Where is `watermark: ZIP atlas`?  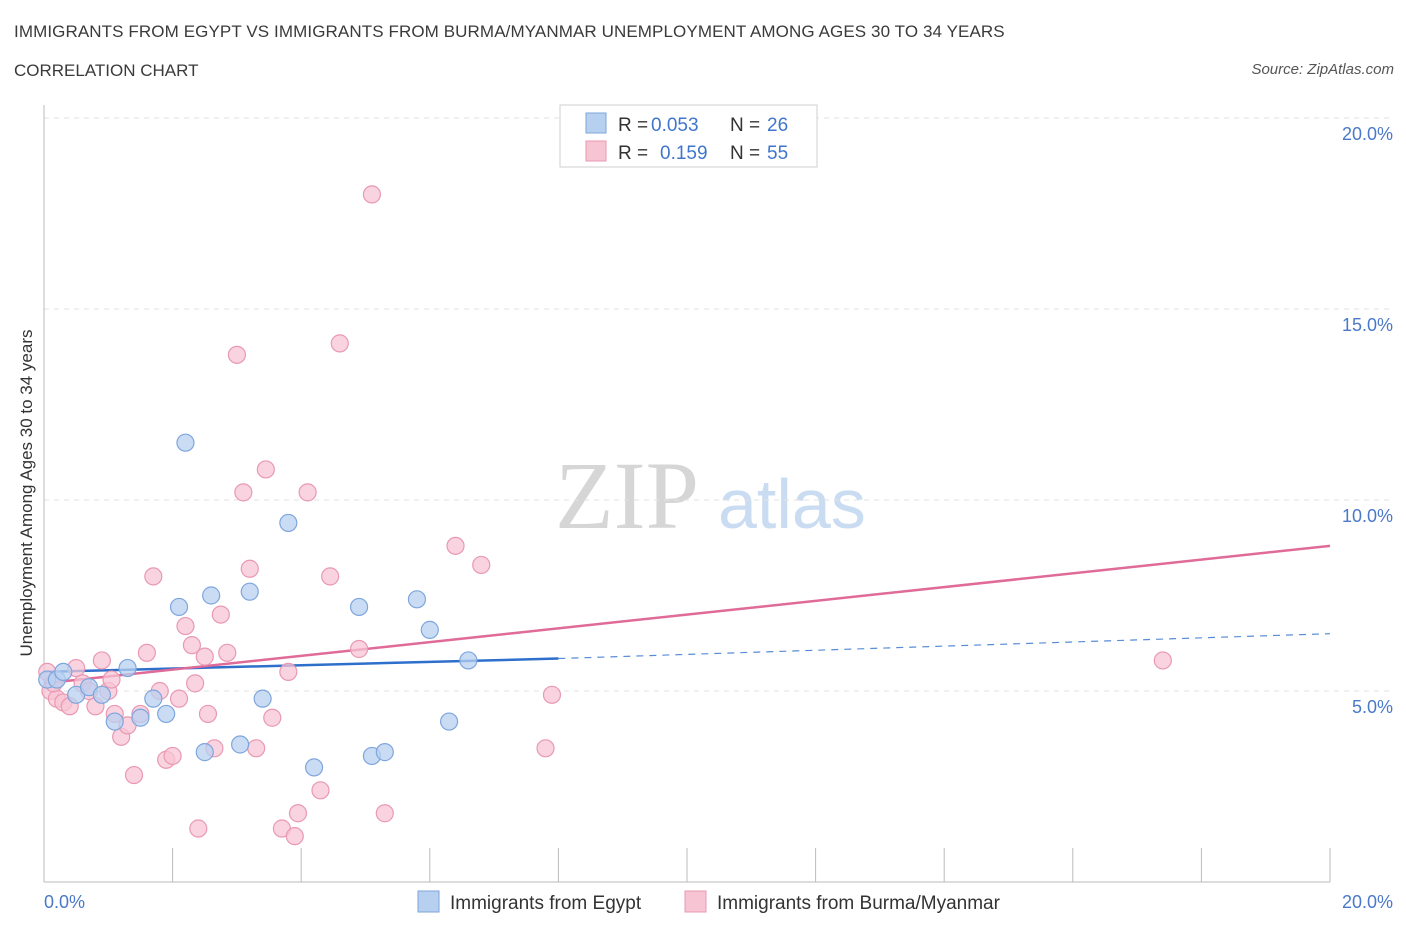 watermark: ZIP atlas is located at coordinates (710, 495).